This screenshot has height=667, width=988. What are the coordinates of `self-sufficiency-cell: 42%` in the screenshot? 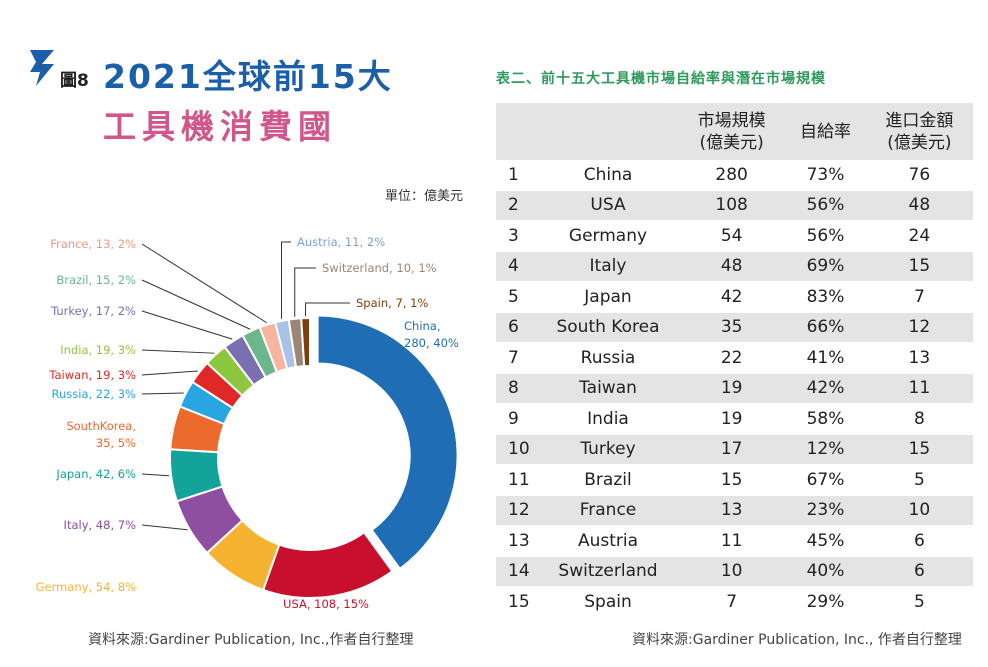 It's located at (825, 388).